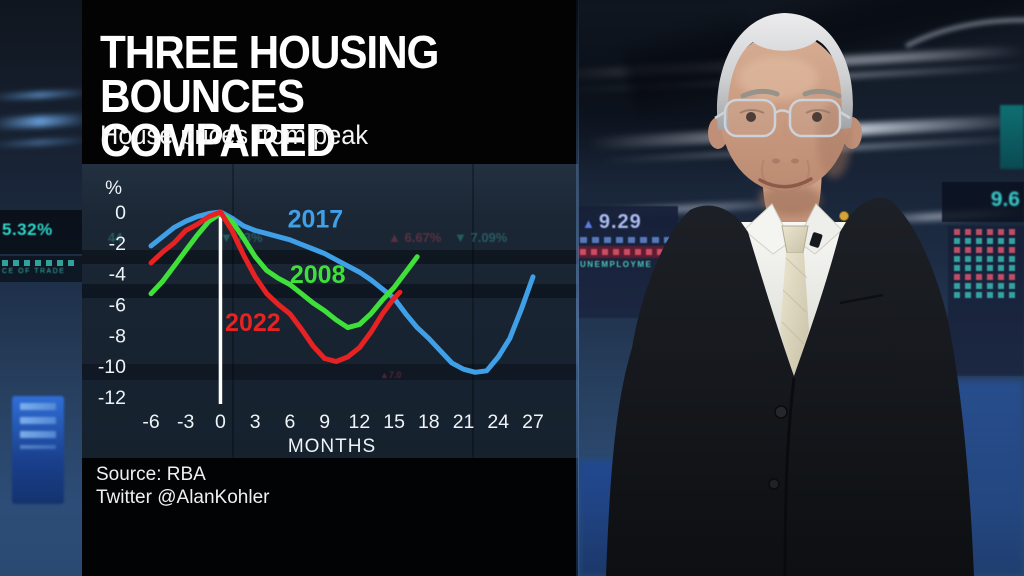 This screenshot has height=576, width=1024. Describe the element at coordinates (650, 90) in the screenshot. I see `studio-dark-corner` at that location.